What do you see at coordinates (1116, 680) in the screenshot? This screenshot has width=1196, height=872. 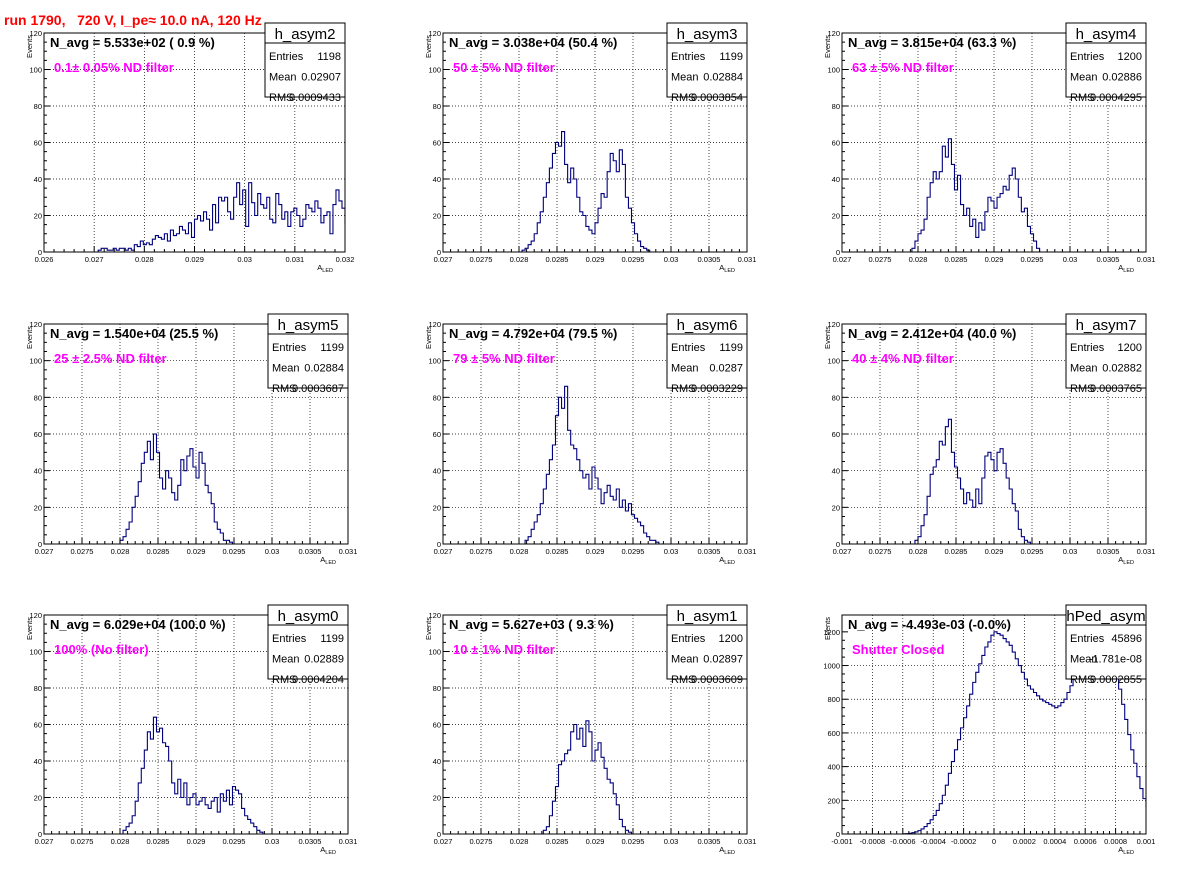 I see `stats-value: 0.0002855` at bounding box center [1116, 680].